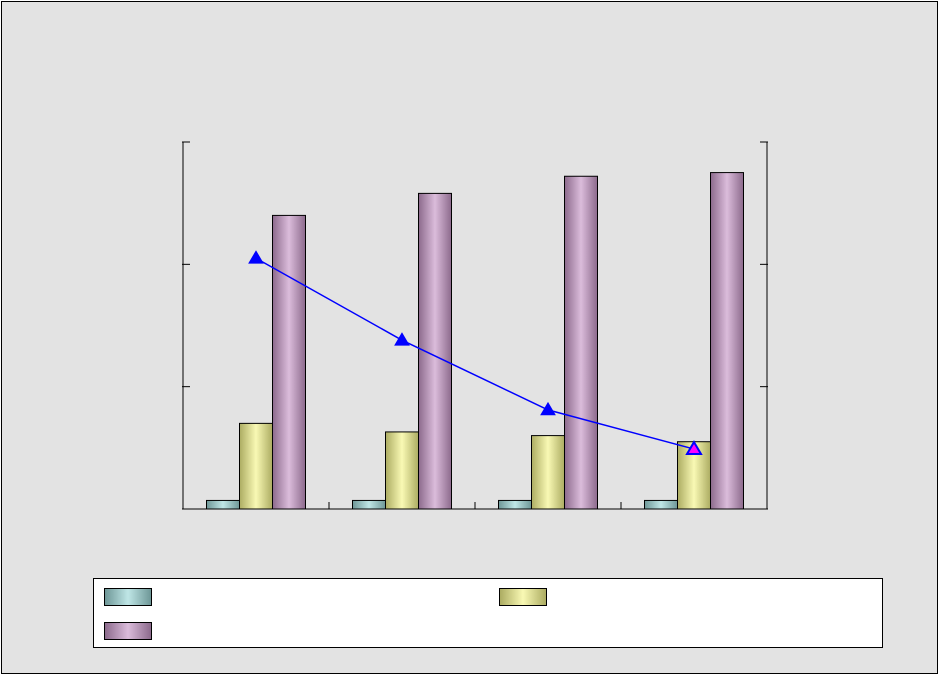 The image size is (941, 677). What do you see at coordinates (488, 613) in the screenshot?
I see `legend` at bounding box center [488, 613].